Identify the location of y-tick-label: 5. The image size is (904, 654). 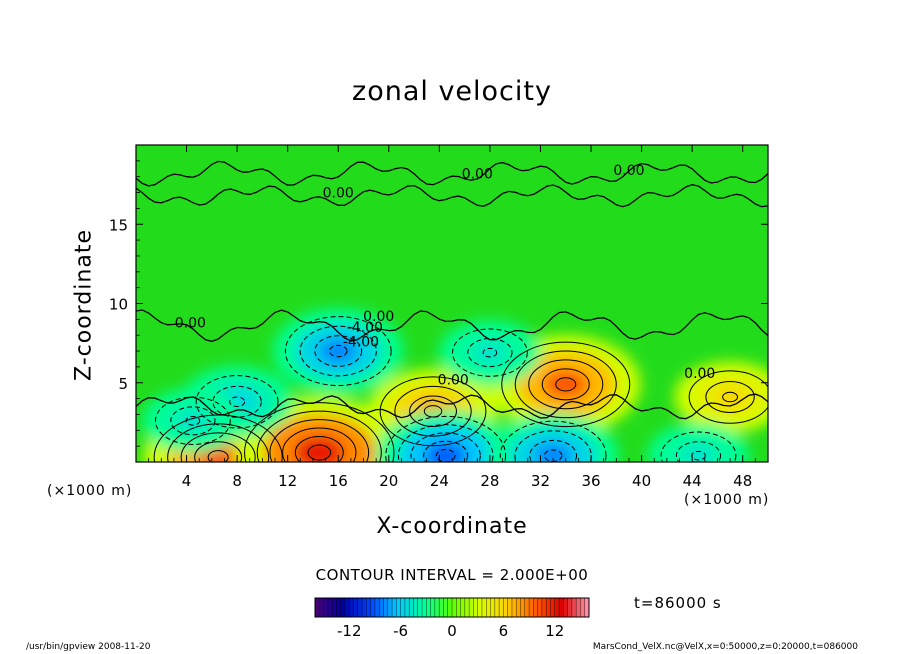
(123, 384).